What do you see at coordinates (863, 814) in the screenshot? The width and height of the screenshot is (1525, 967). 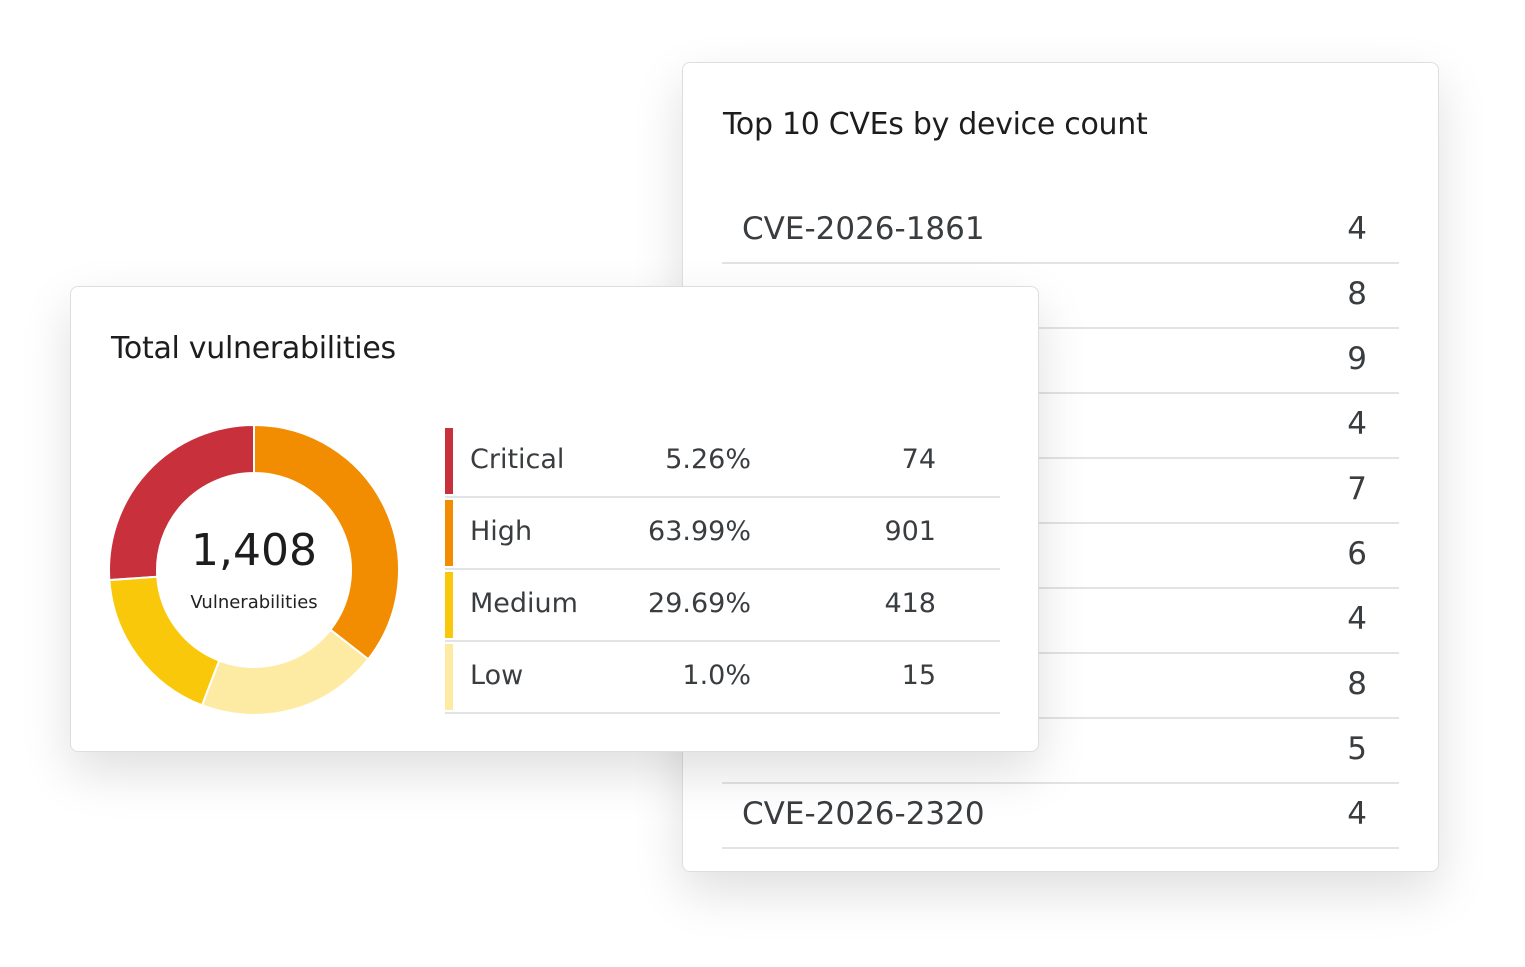 I see `cve-id: CVE-2026-2320` at bounding box center [863, 814].